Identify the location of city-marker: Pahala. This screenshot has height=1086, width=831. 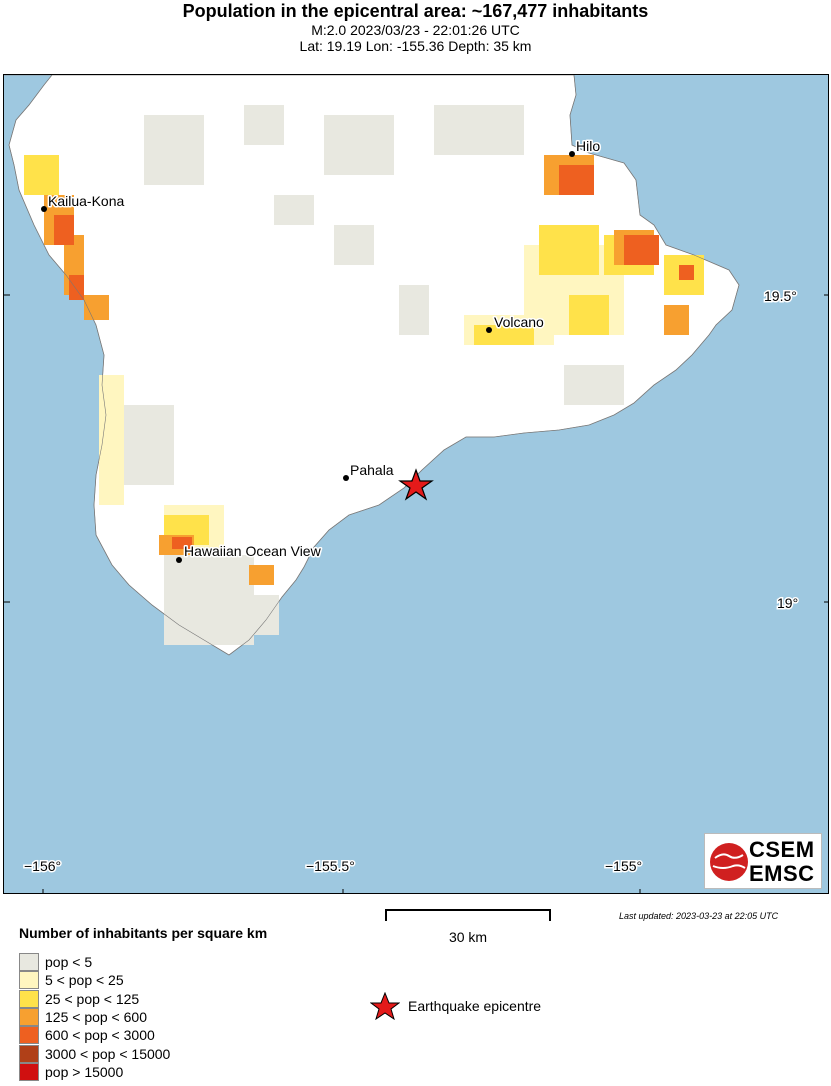
(369, 471).